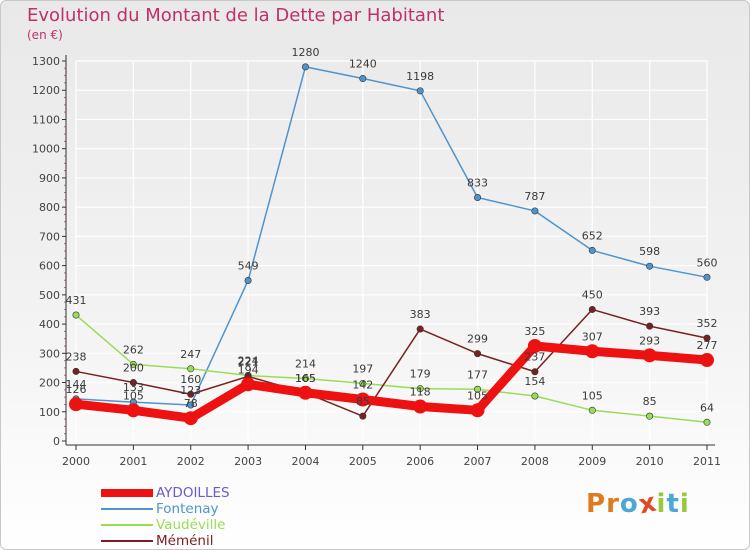  I want to click on x-tick-label: 2002, so click(191, 461).